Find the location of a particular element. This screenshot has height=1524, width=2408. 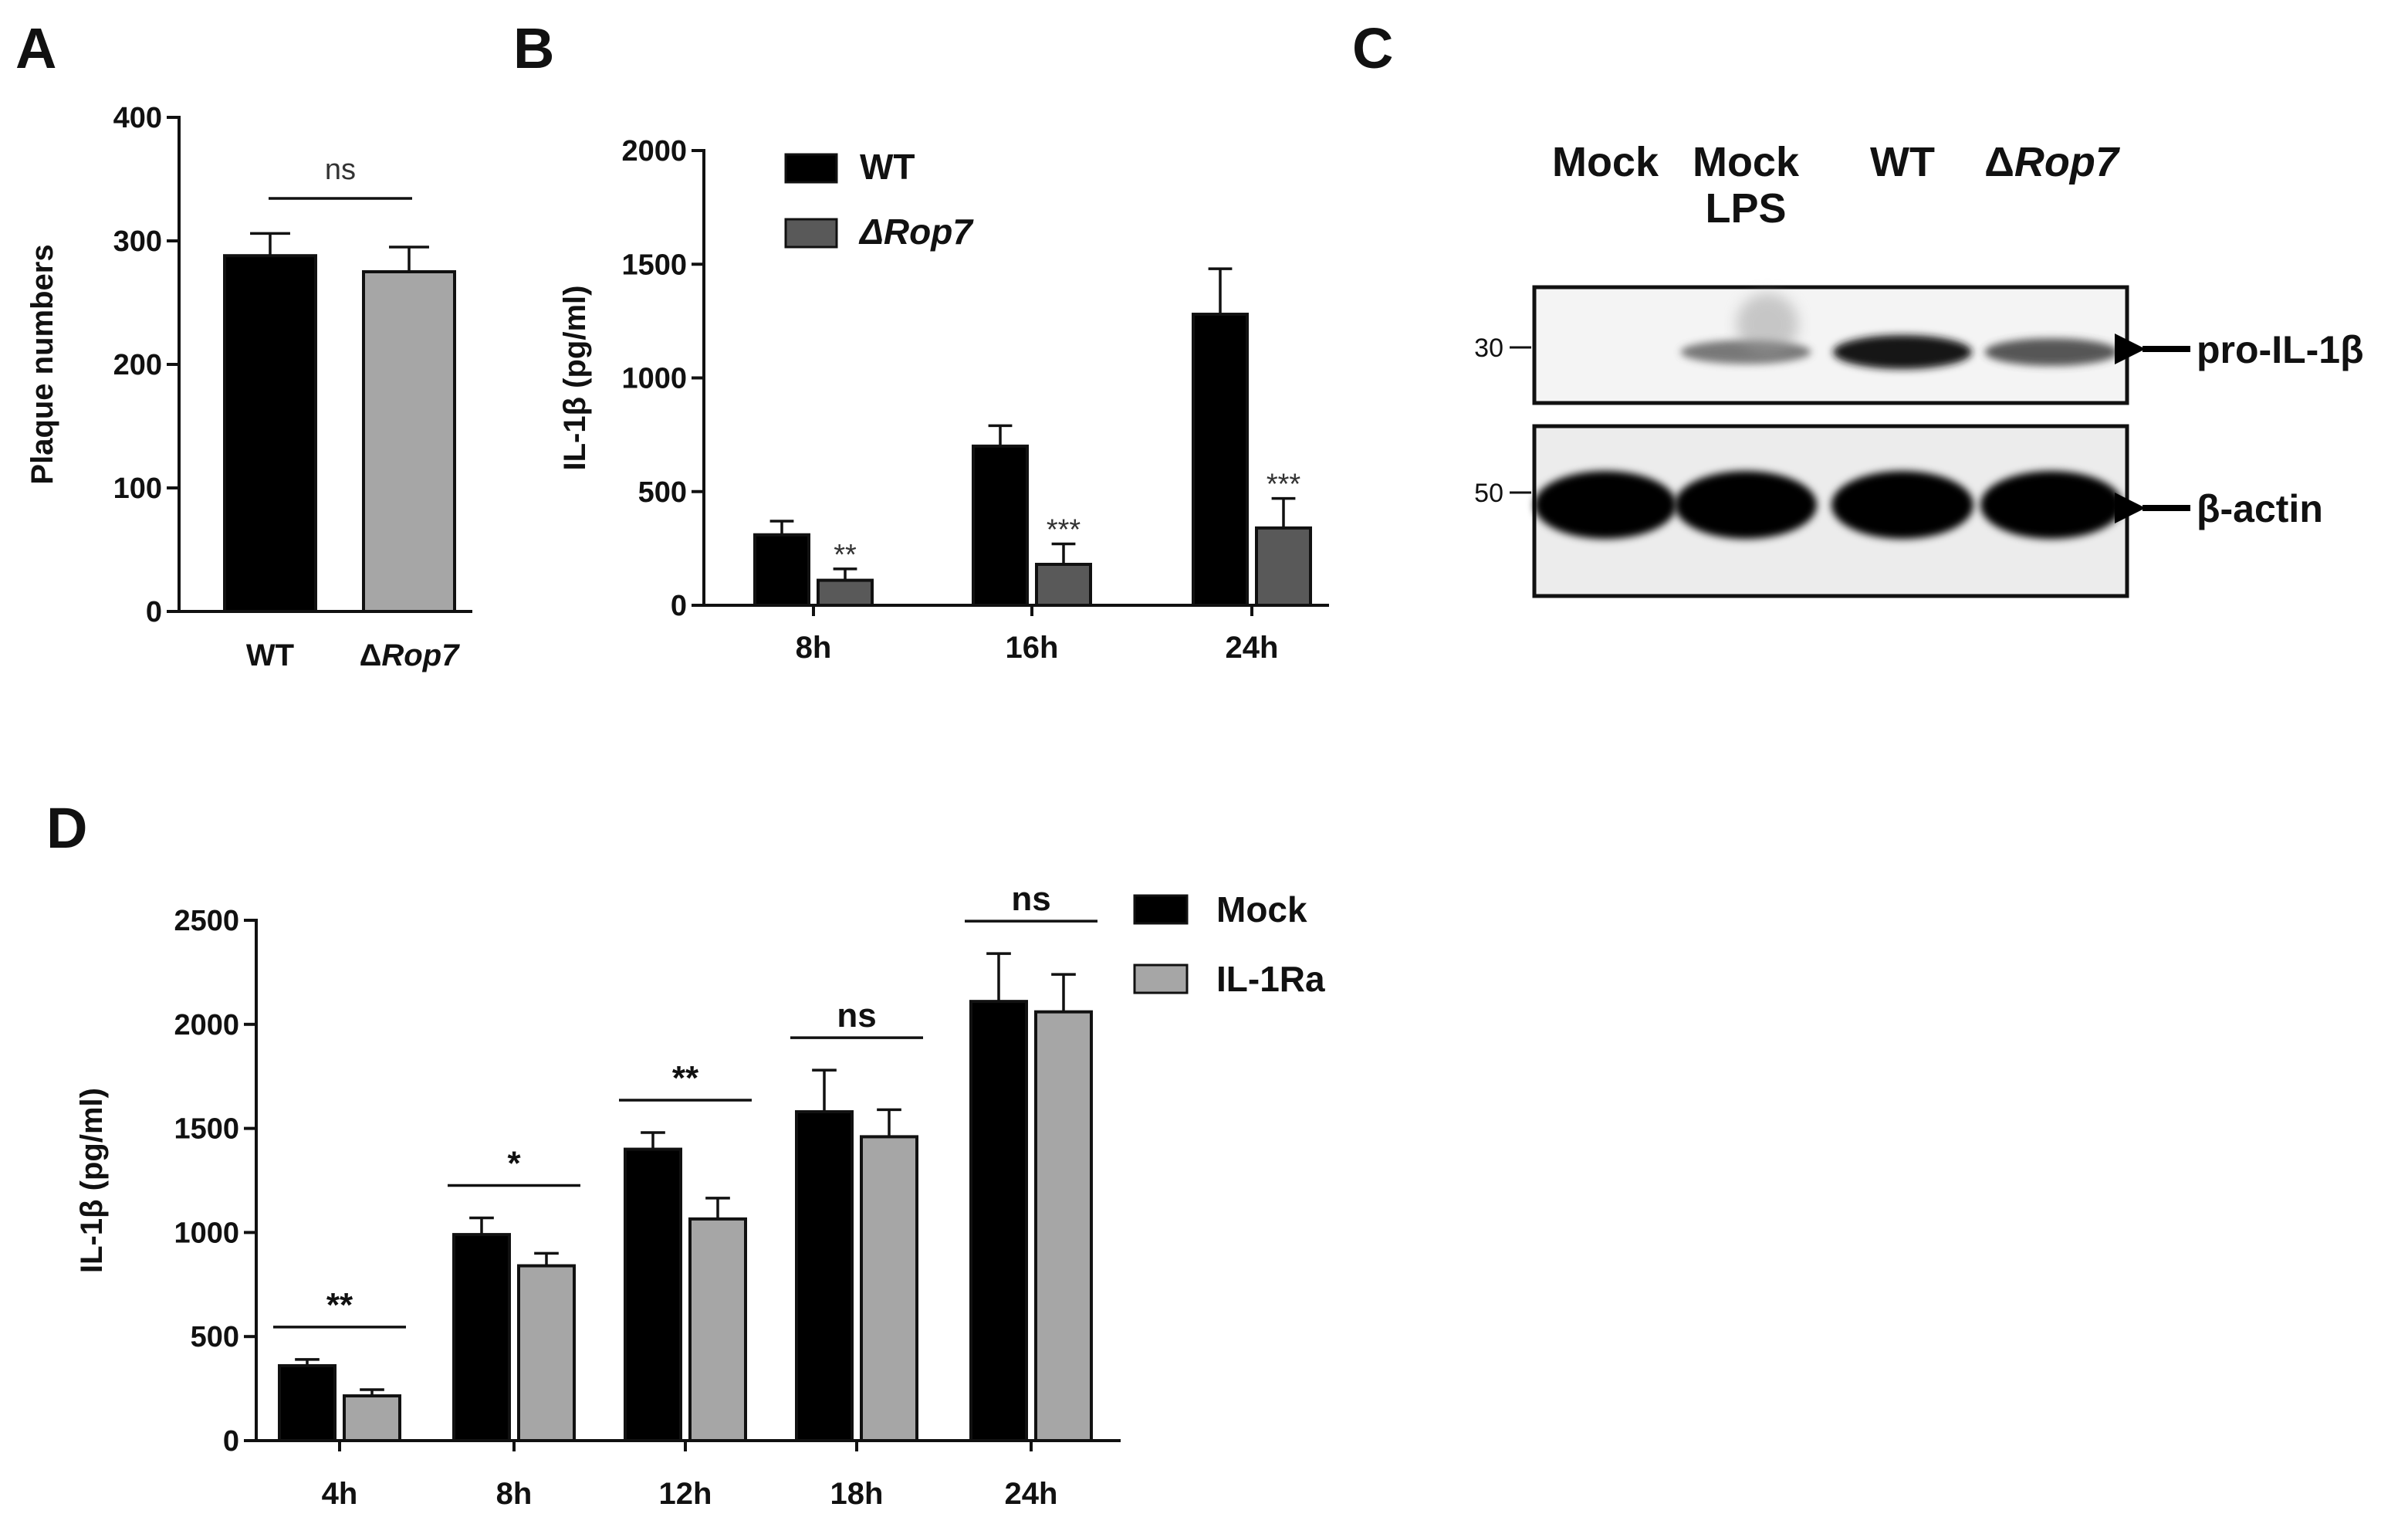

chart-b-sig-8h: ** is located at coordinates (846, 555).